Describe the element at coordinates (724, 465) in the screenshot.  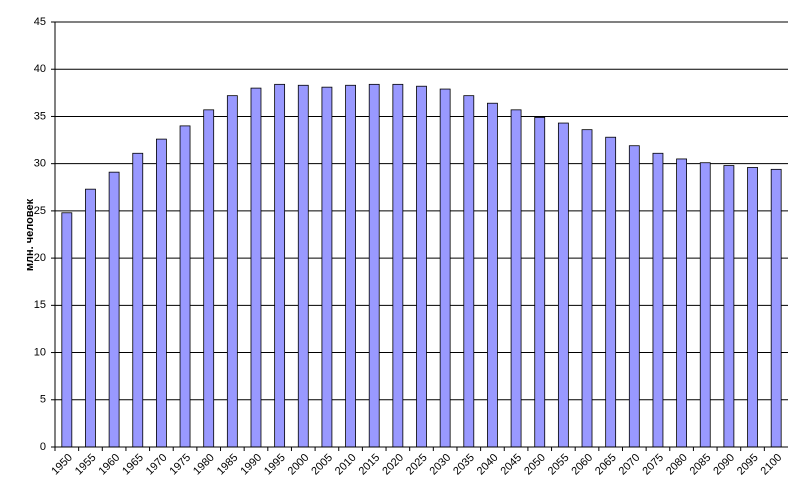
I see `x-tick-label: 2090` at that location.